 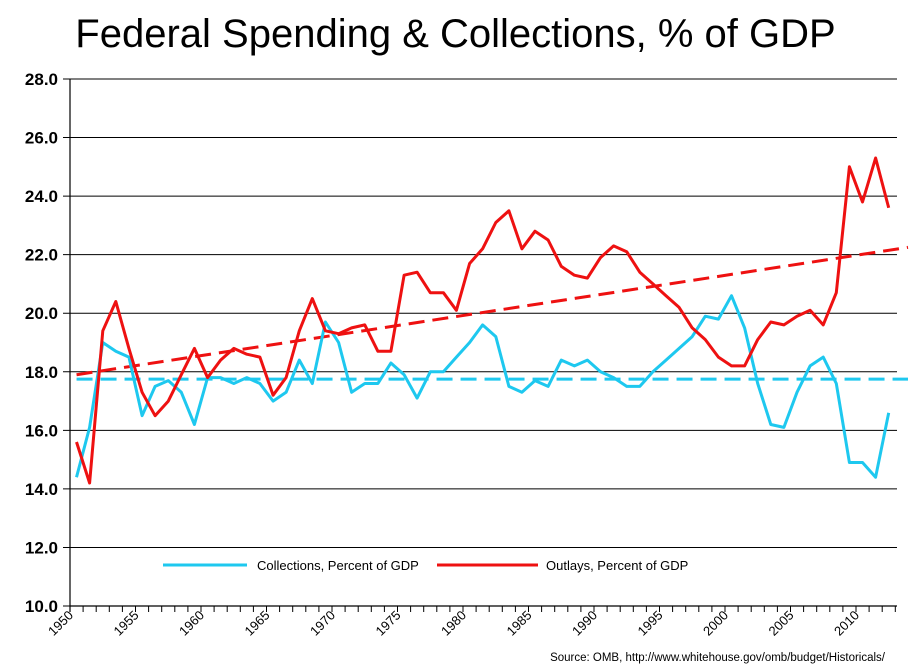 What do you see at coordinates (41, 343) in the screenshot?
I see `y-tick-labels: 10.0 12.0 14.0 16.0 18.0 20.0 22.0 24.0 26.0 28.0` at bounding box center [41, 343].